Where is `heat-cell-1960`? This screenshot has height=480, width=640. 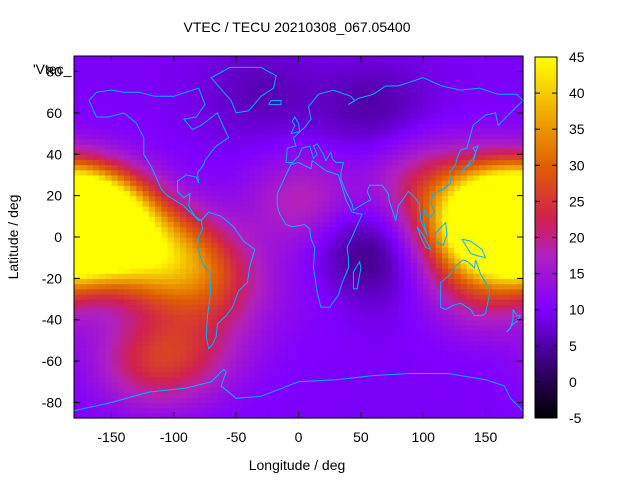 heat-cell-1960 is located at coordinates (177, 276).